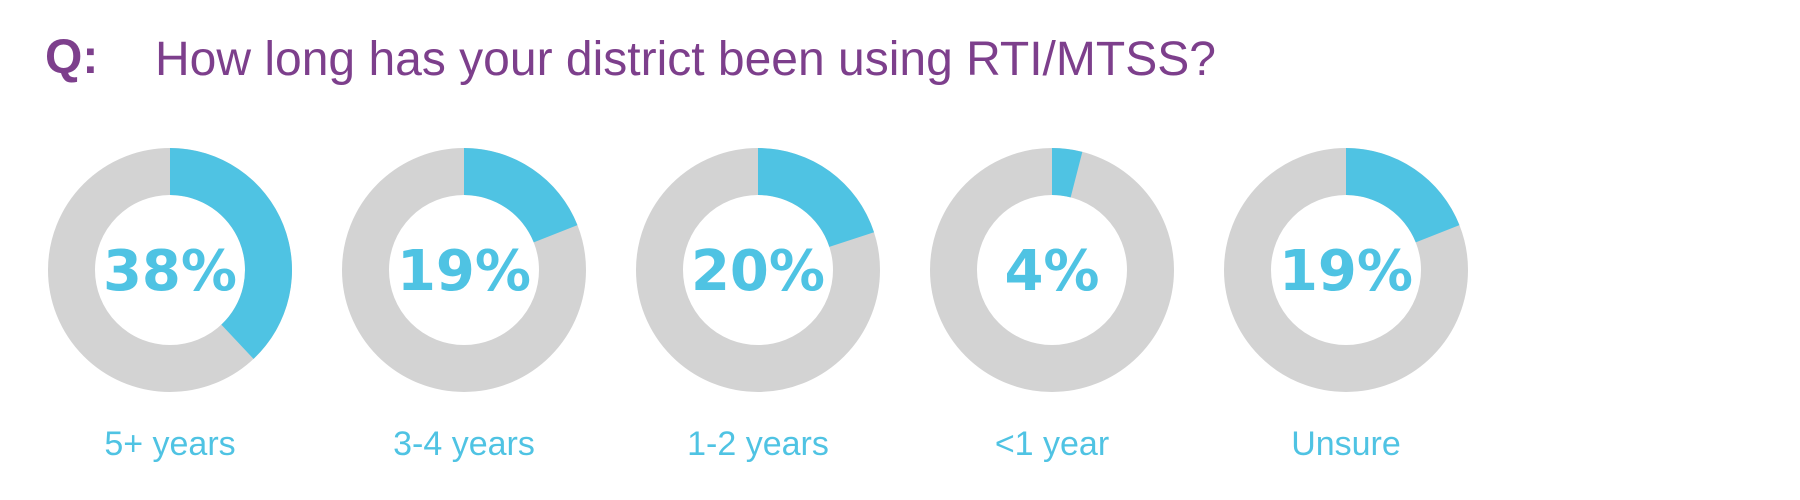 The height and width of the screenshot is (500, 1800). I want to click on donut-1: 38% 5+ years, so click(170, 305).